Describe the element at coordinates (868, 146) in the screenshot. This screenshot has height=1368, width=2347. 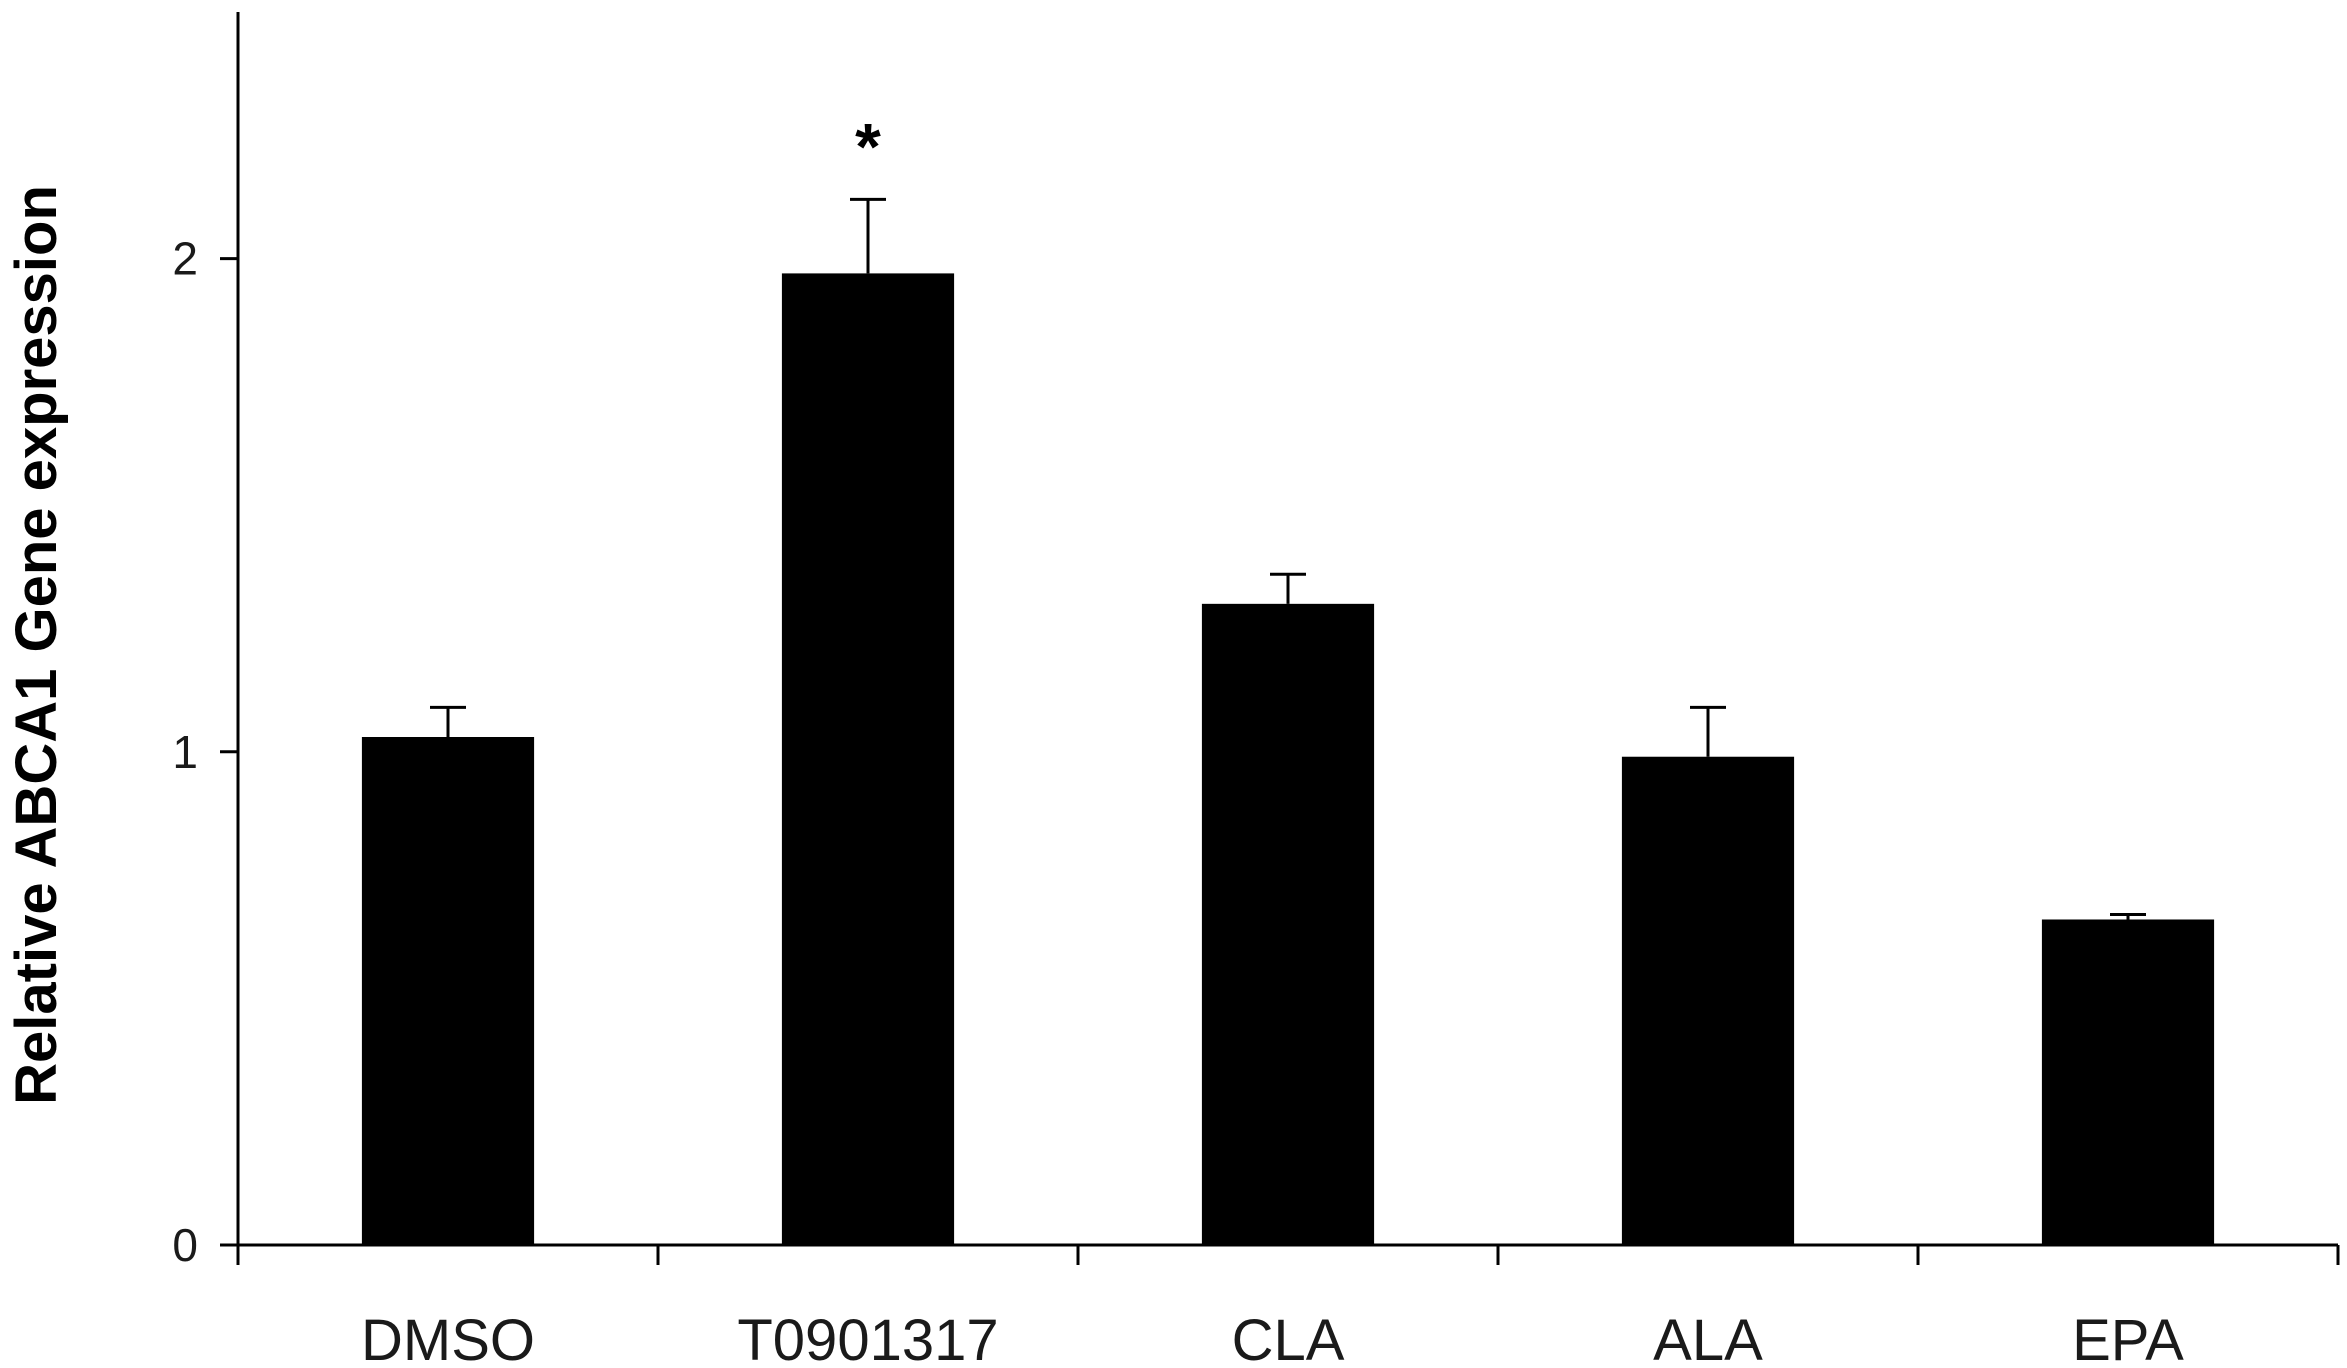
I see `significance-marker: *` at that location.